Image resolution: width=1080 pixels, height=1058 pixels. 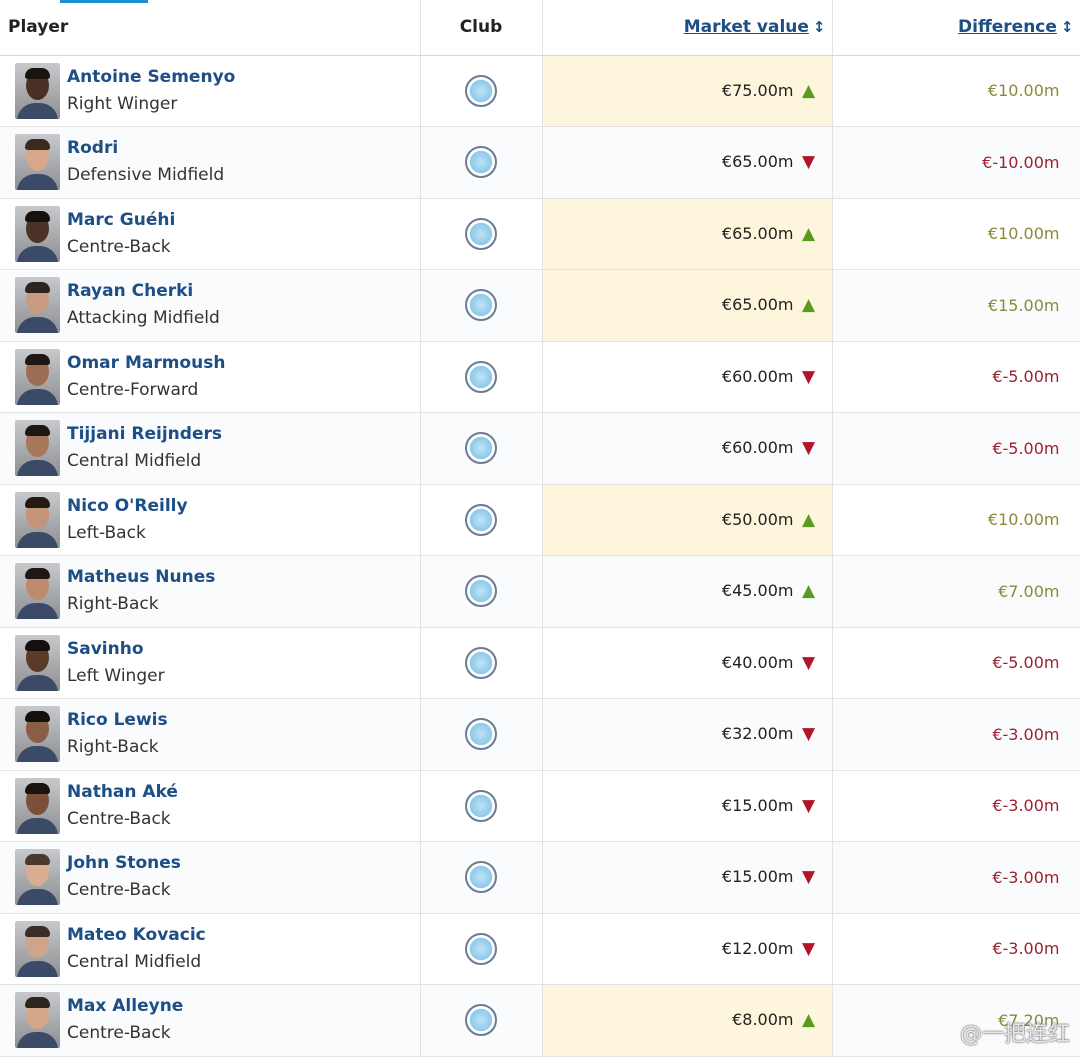 What do you see at coordinates (763, 1020) in the screenshot?
I see `market-value: €8.00m` at bounding box center [763, 1020].